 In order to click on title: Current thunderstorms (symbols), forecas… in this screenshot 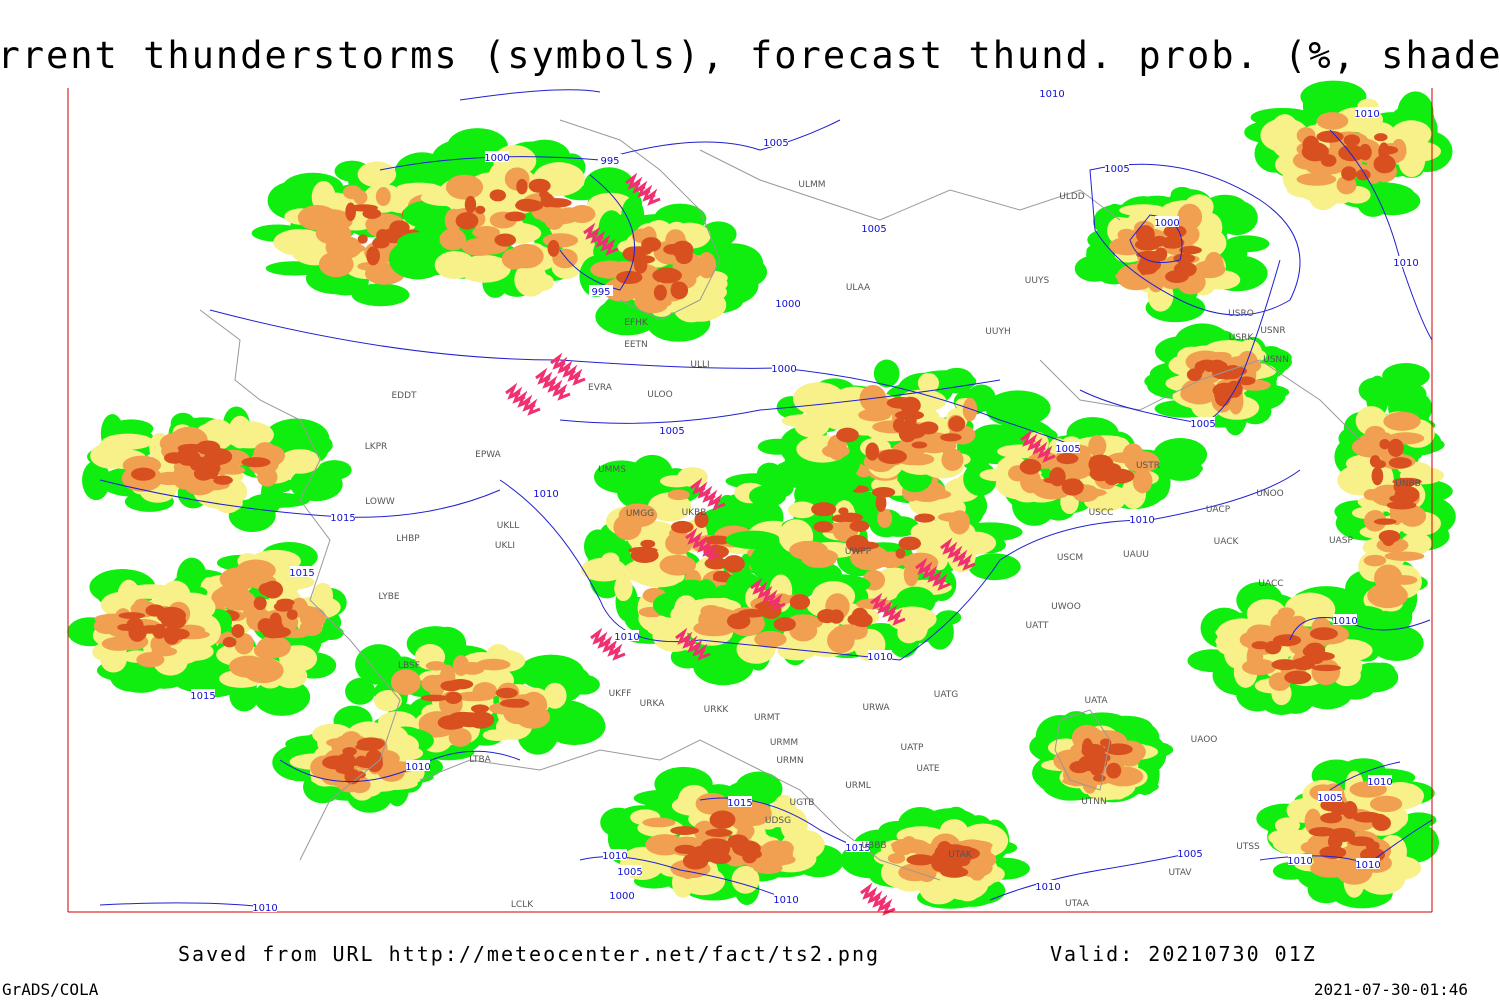, I will do `click(750, 55)`.